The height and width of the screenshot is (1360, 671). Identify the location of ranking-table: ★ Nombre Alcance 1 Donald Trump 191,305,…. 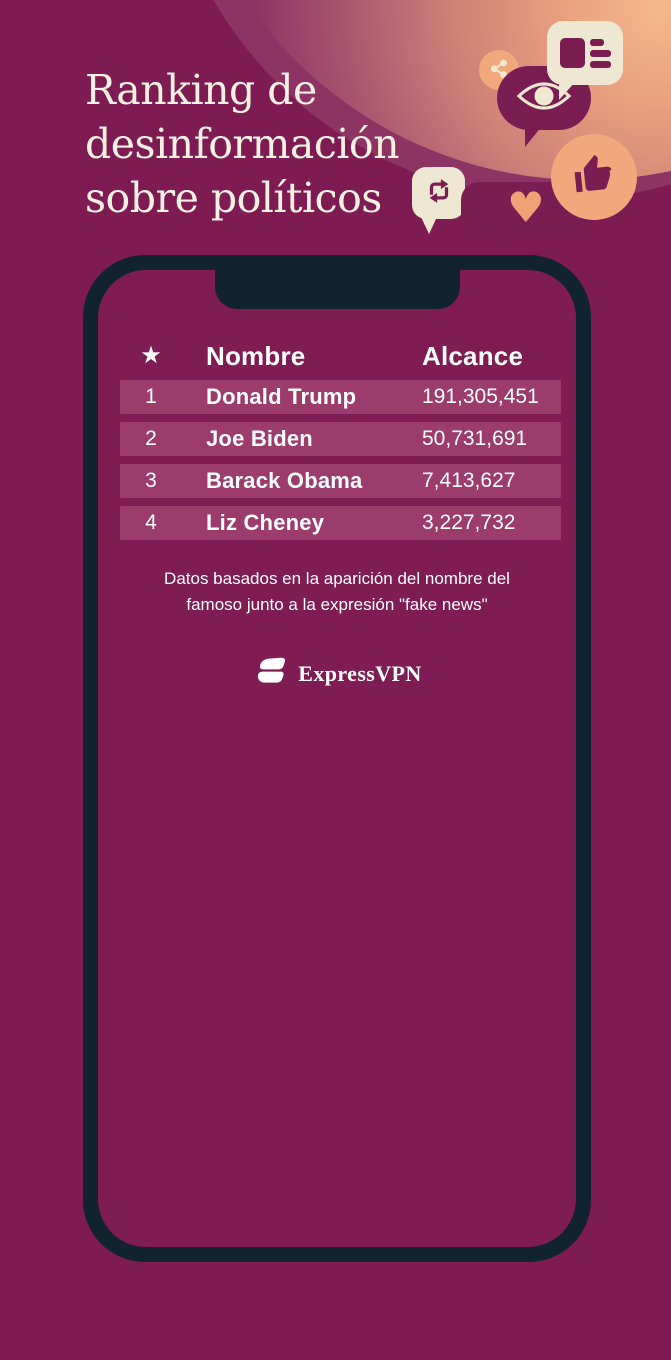
(340, 440).